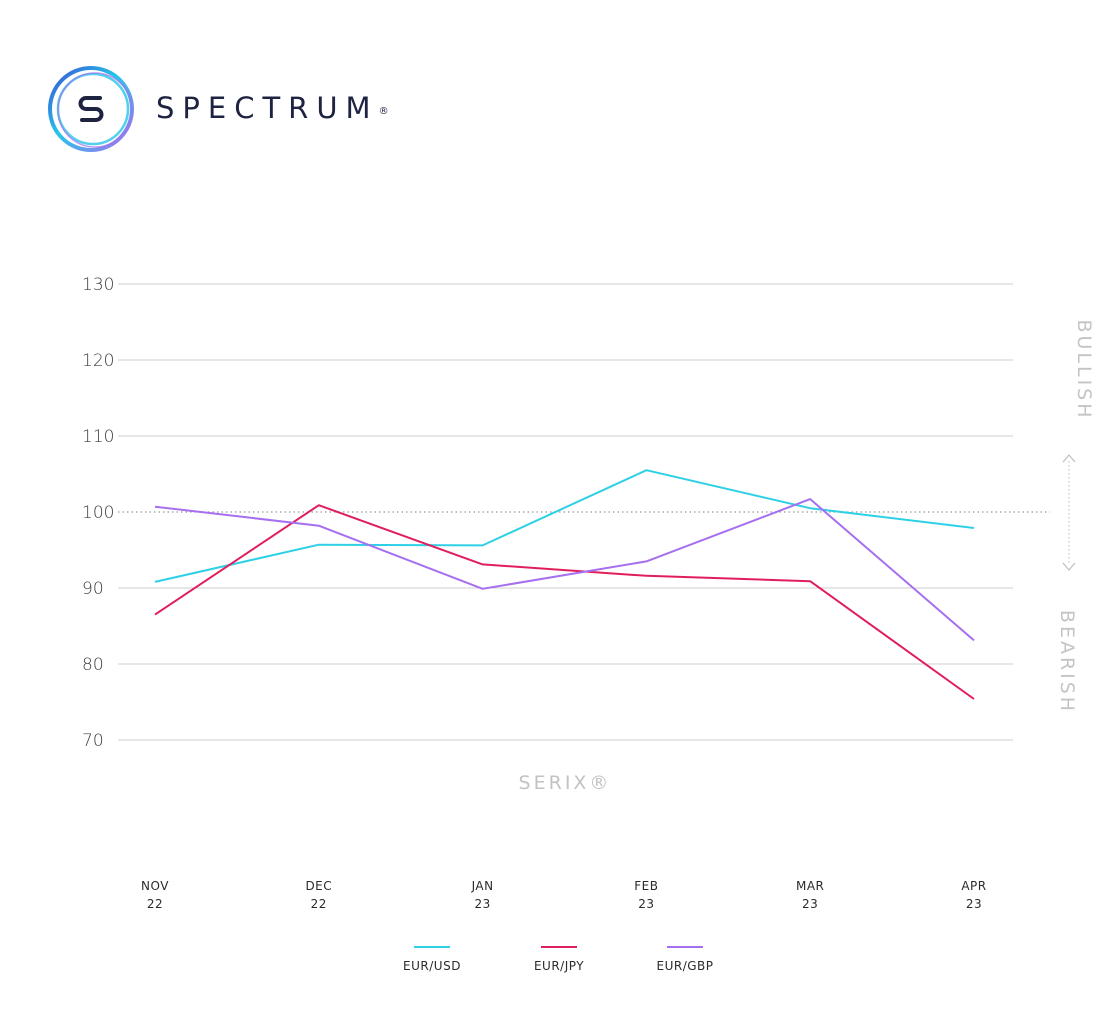 Image resolution: width=1119 pixels, height=1024 pixels. Describe the element at coordinates (93, 665) in the screenshot. I see `y-tick-label: 80` at that location.